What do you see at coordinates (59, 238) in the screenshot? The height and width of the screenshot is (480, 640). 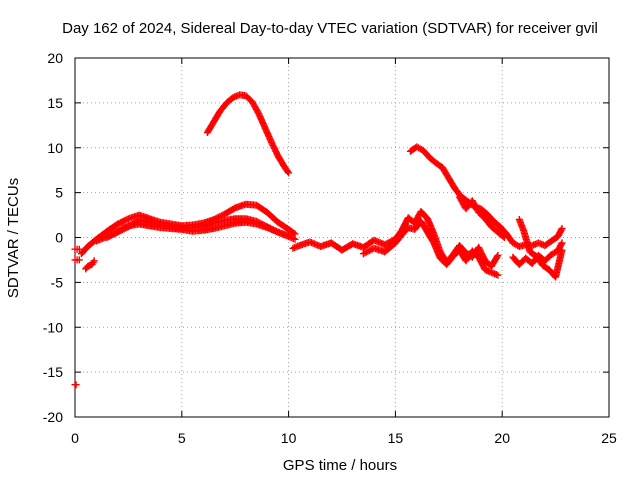 I see `y-tick-label: 0` at bounding box center [59, 238].